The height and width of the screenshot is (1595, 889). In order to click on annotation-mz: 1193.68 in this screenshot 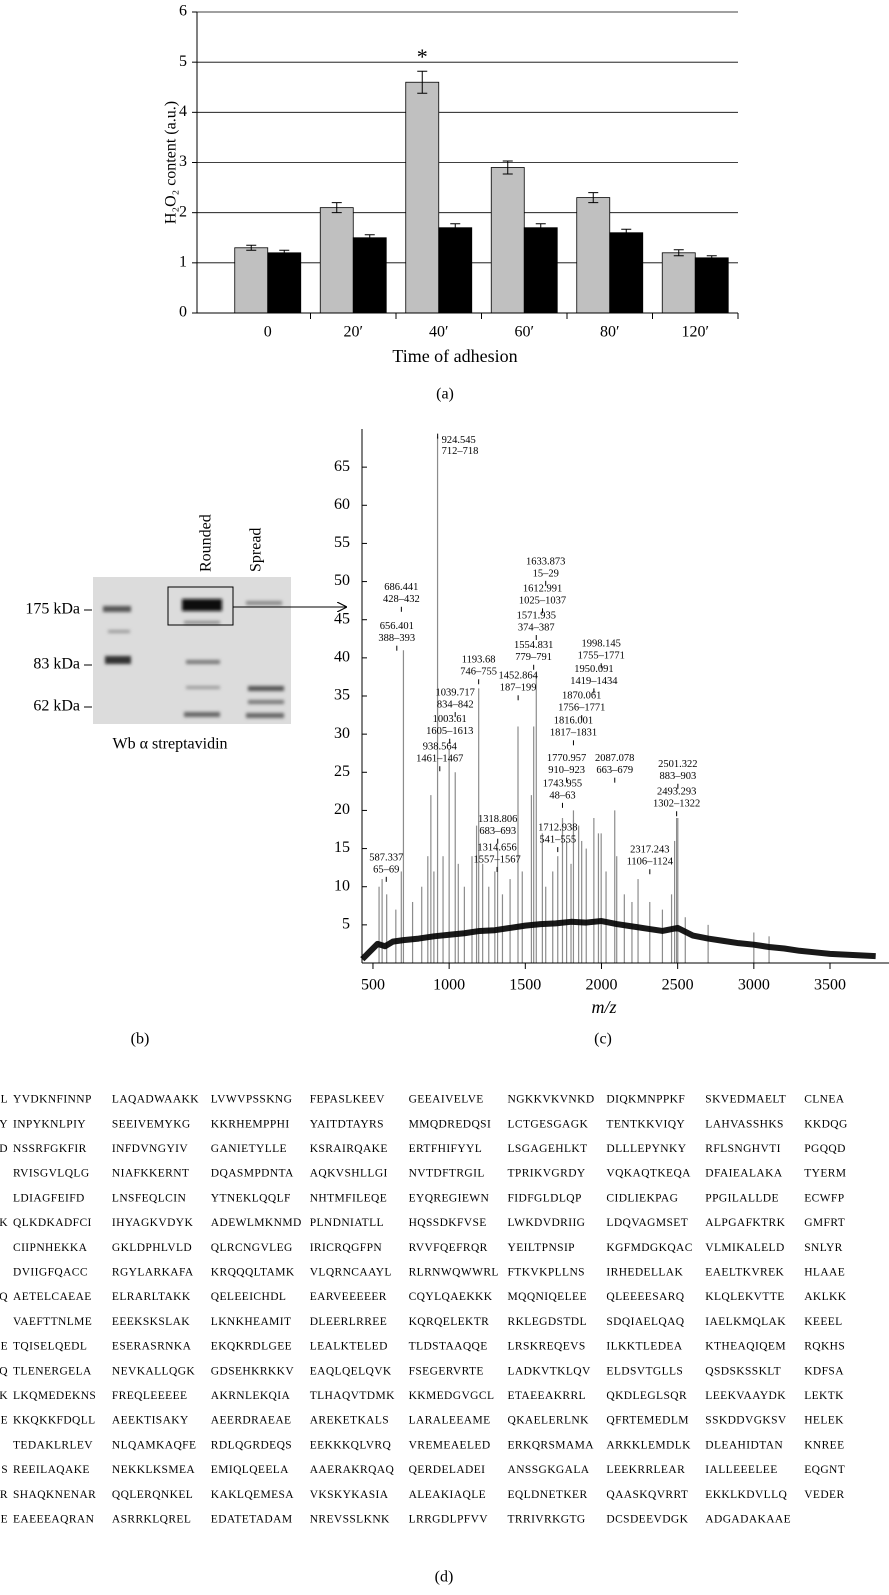, I will do `click(479, 660)`.